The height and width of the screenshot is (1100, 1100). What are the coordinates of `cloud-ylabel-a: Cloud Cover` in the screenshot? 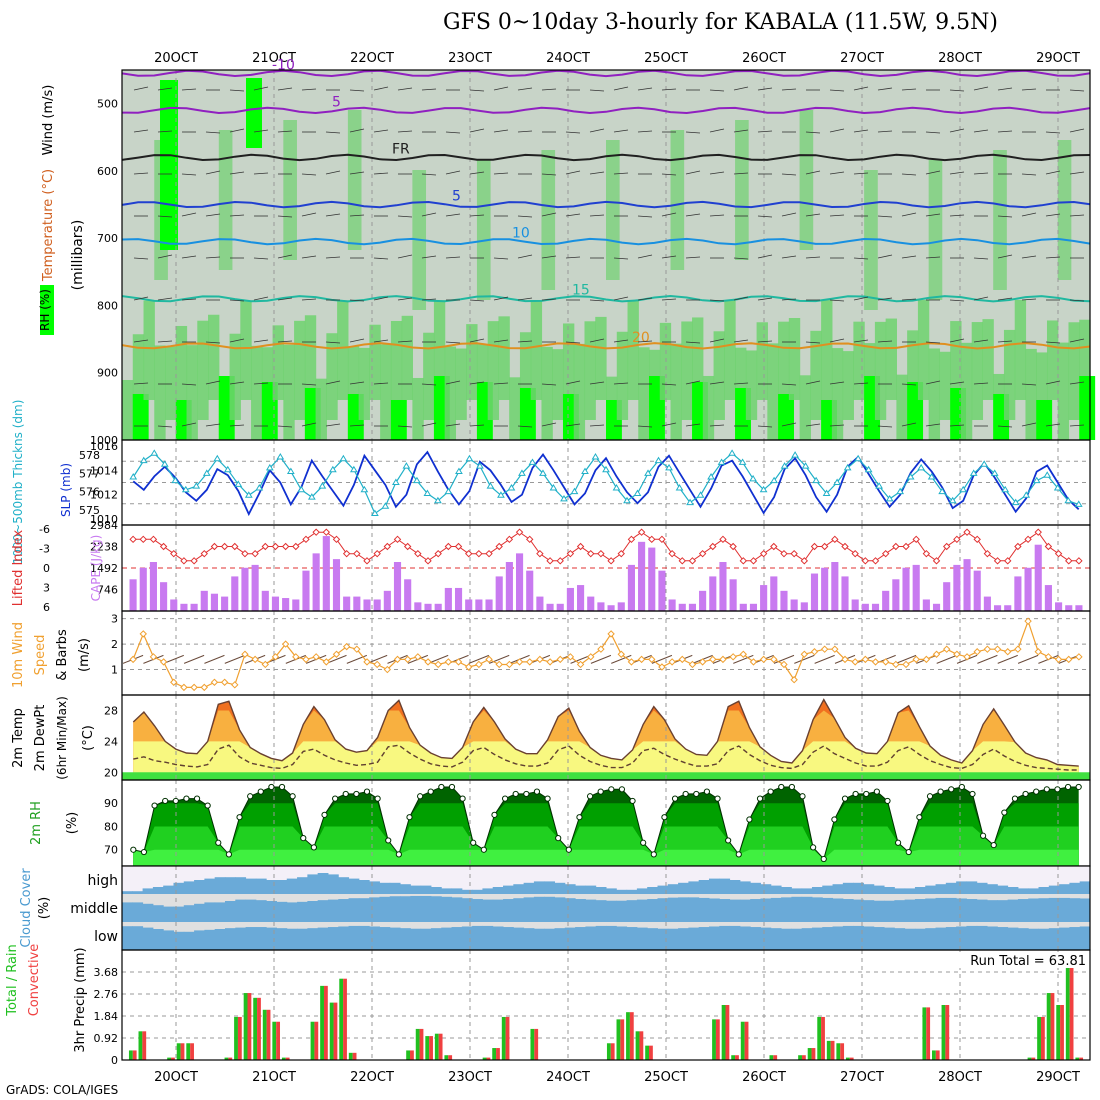 It's located at (26, 908).